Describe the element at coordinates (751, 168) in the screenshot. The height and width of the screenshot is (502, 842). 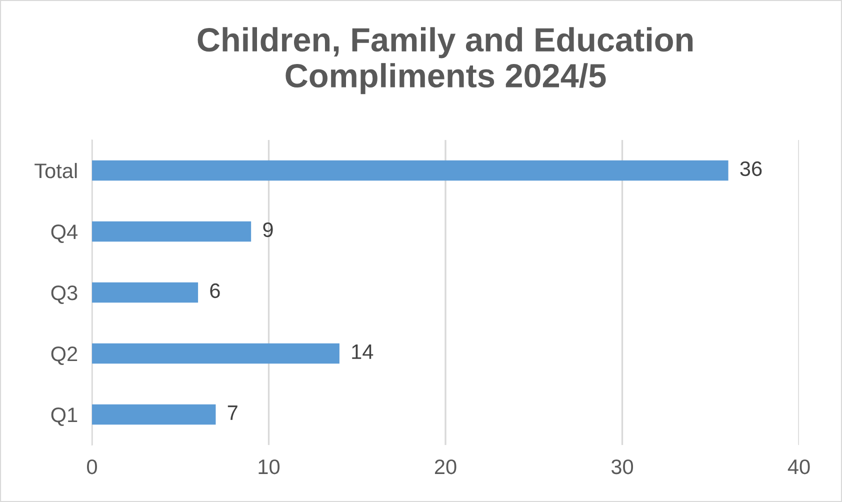
I see `data-label: 36` at that location.